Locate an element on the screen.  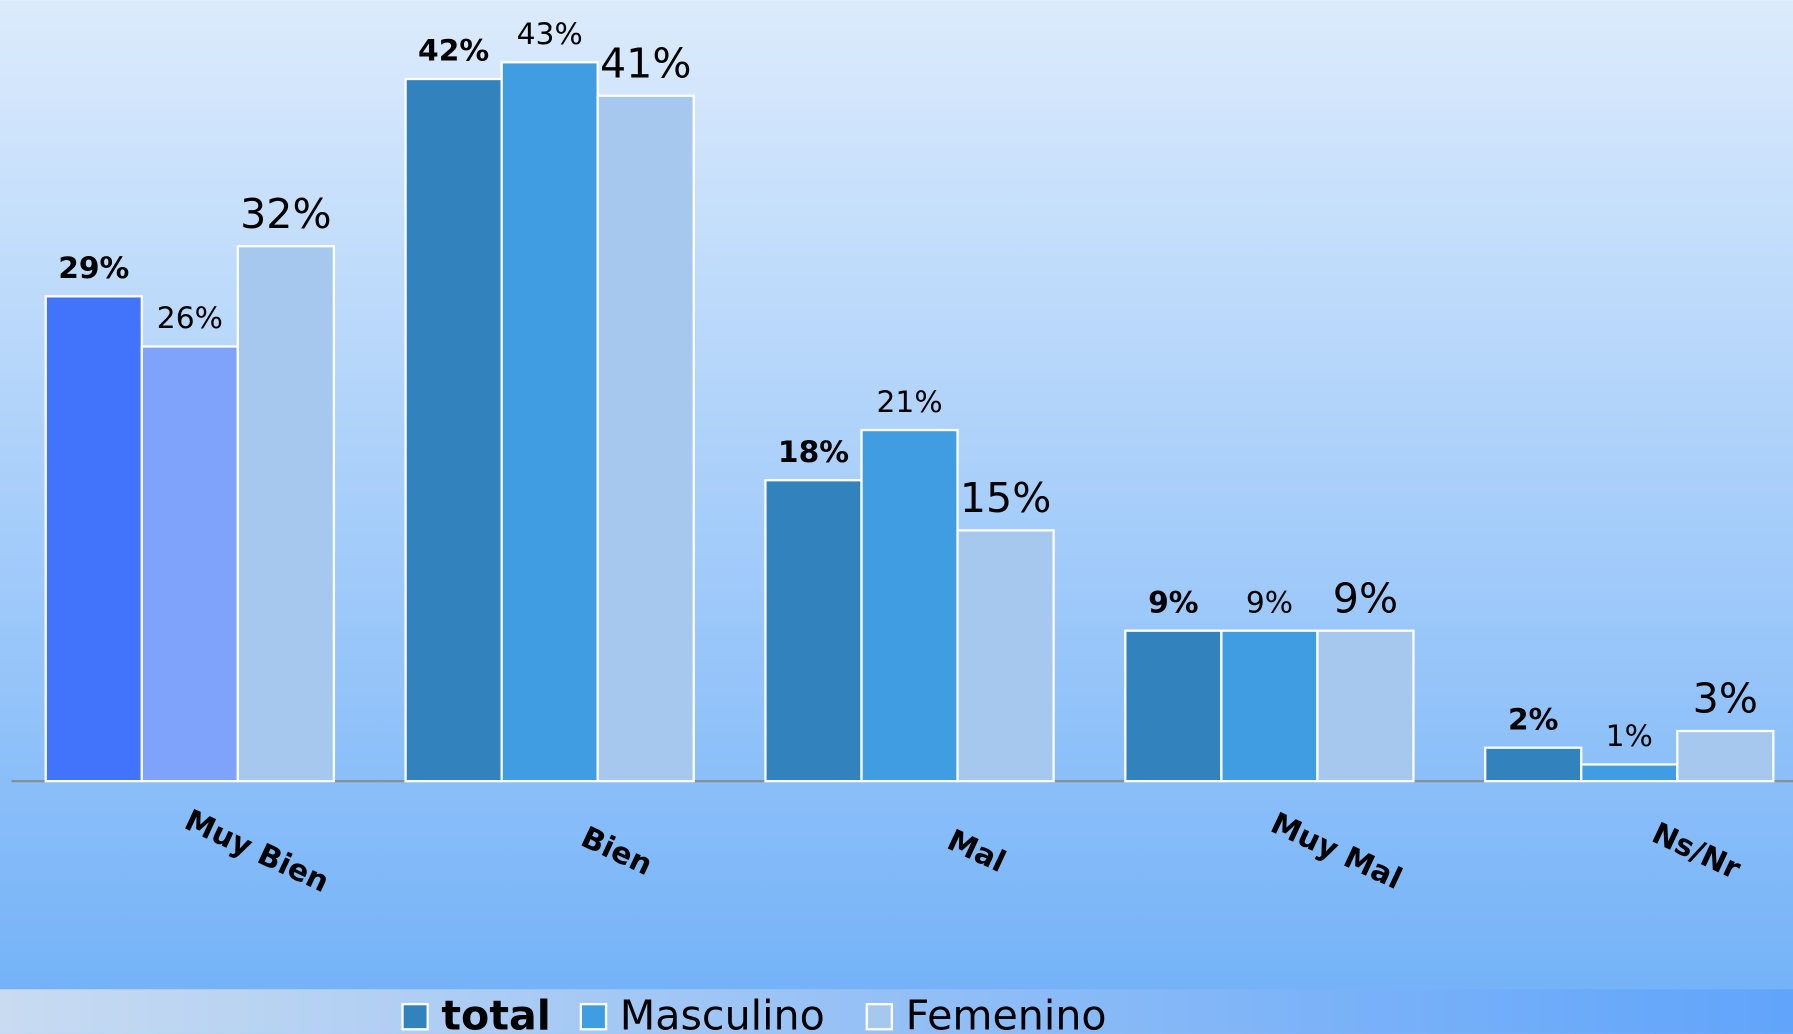
legend-band is located at coordinates (896, 1011).